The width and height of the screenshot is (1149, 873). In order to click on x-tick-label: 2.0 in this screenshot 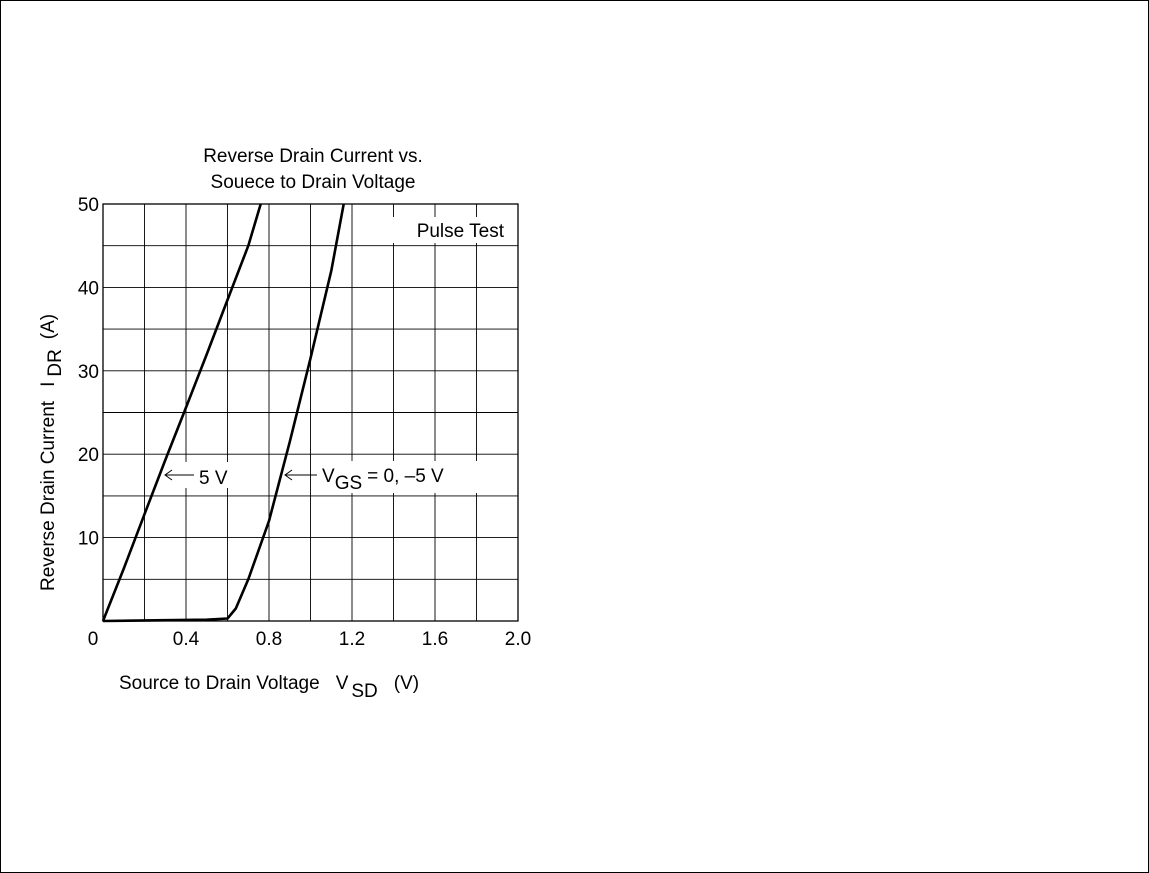, I will do `click(518, 639)`.